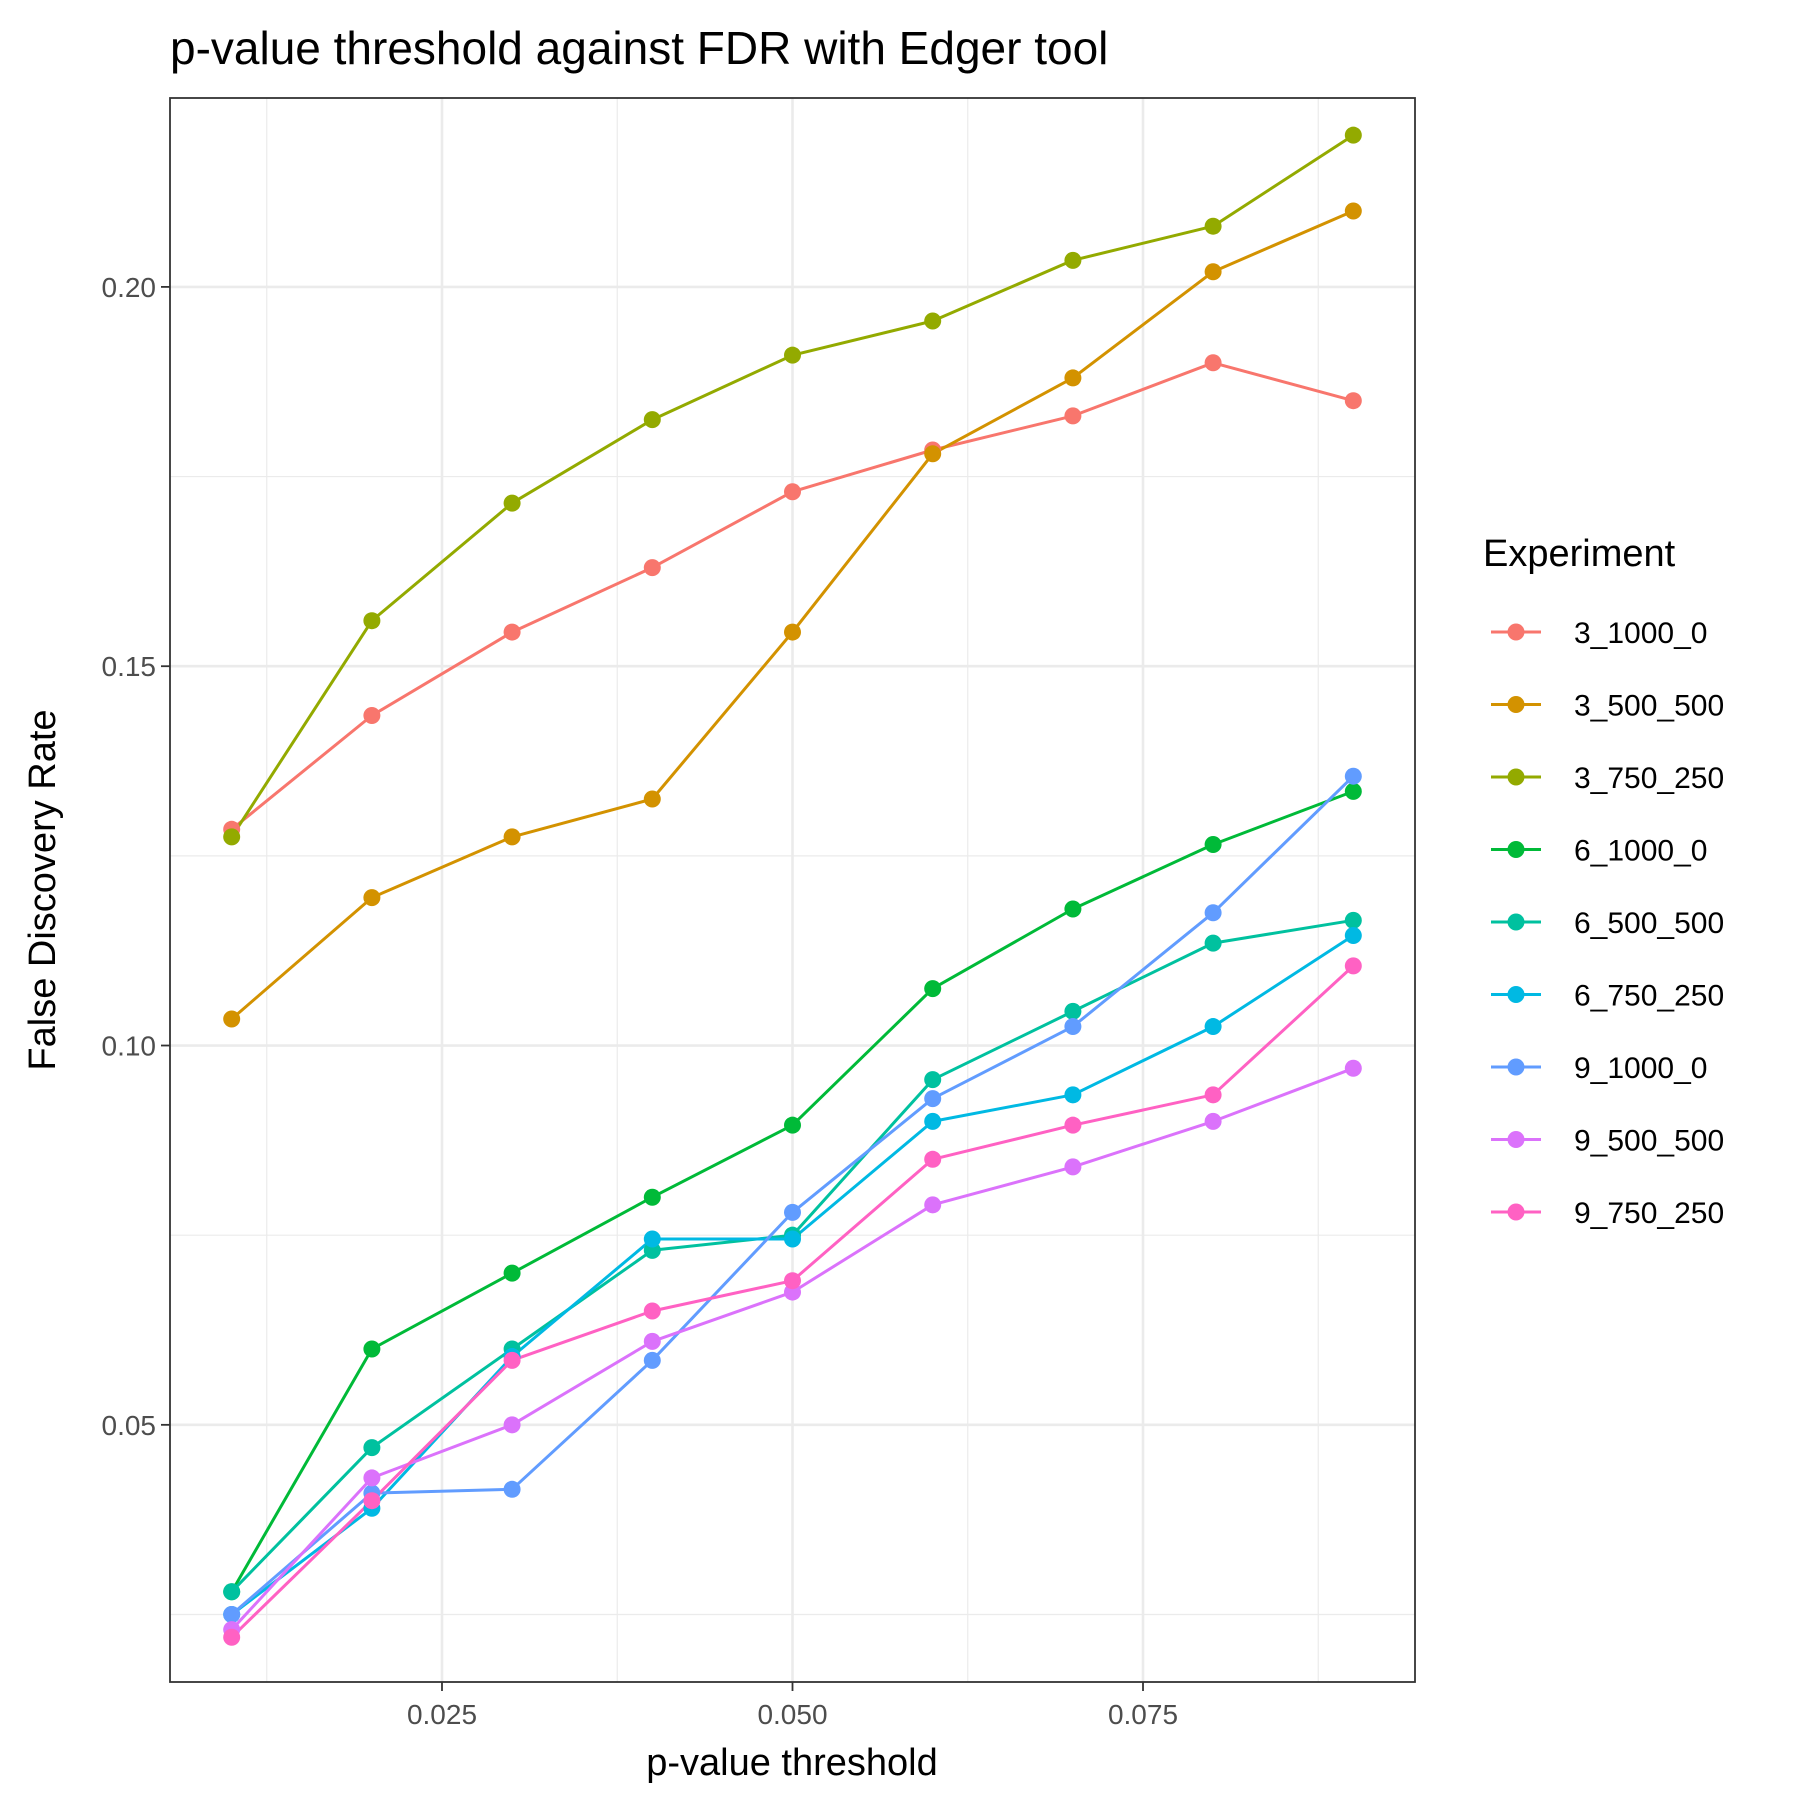  What do you see at coordinates (442, 1714) in the screenshot?
I see `x-tick-label: 0.025` at bounding box center [442, 1714].